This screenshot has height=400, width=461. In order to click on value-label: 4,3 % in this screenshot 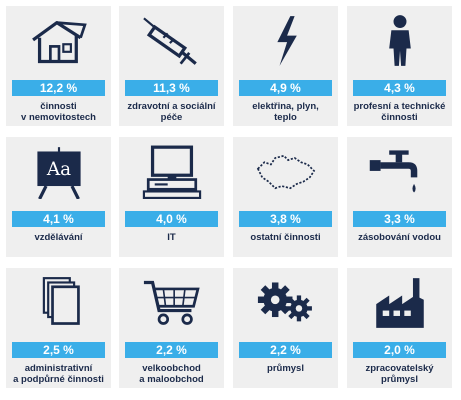, I will do `click(399, 88)`.